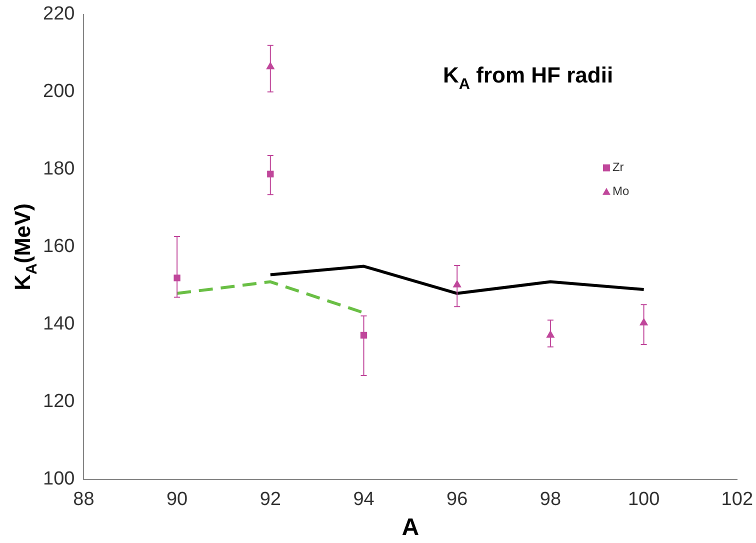  What do you see at coordinates (59, 479) in the screenshot?
I see `y-tick-label: 100` at bounding box center [59, 479].